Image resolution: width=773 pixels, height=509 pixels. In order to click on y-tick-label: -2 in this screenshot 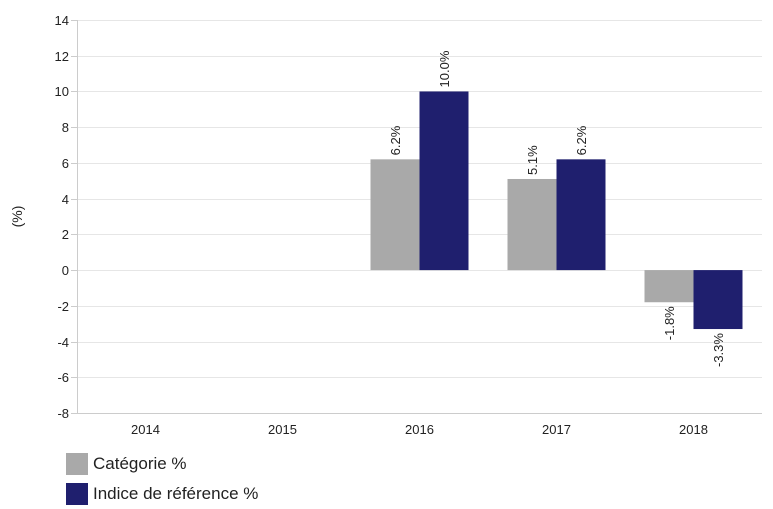, I will do `click(63, 306)`.